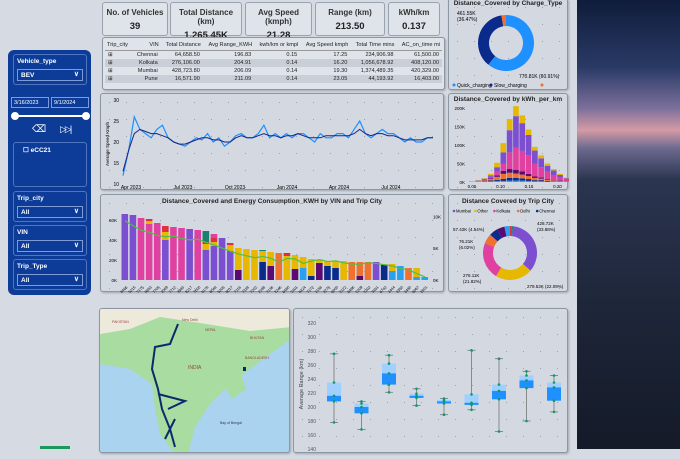 The image size is (680, 459). I want to click on kpi-label: kWh/km, so click(414, 12).